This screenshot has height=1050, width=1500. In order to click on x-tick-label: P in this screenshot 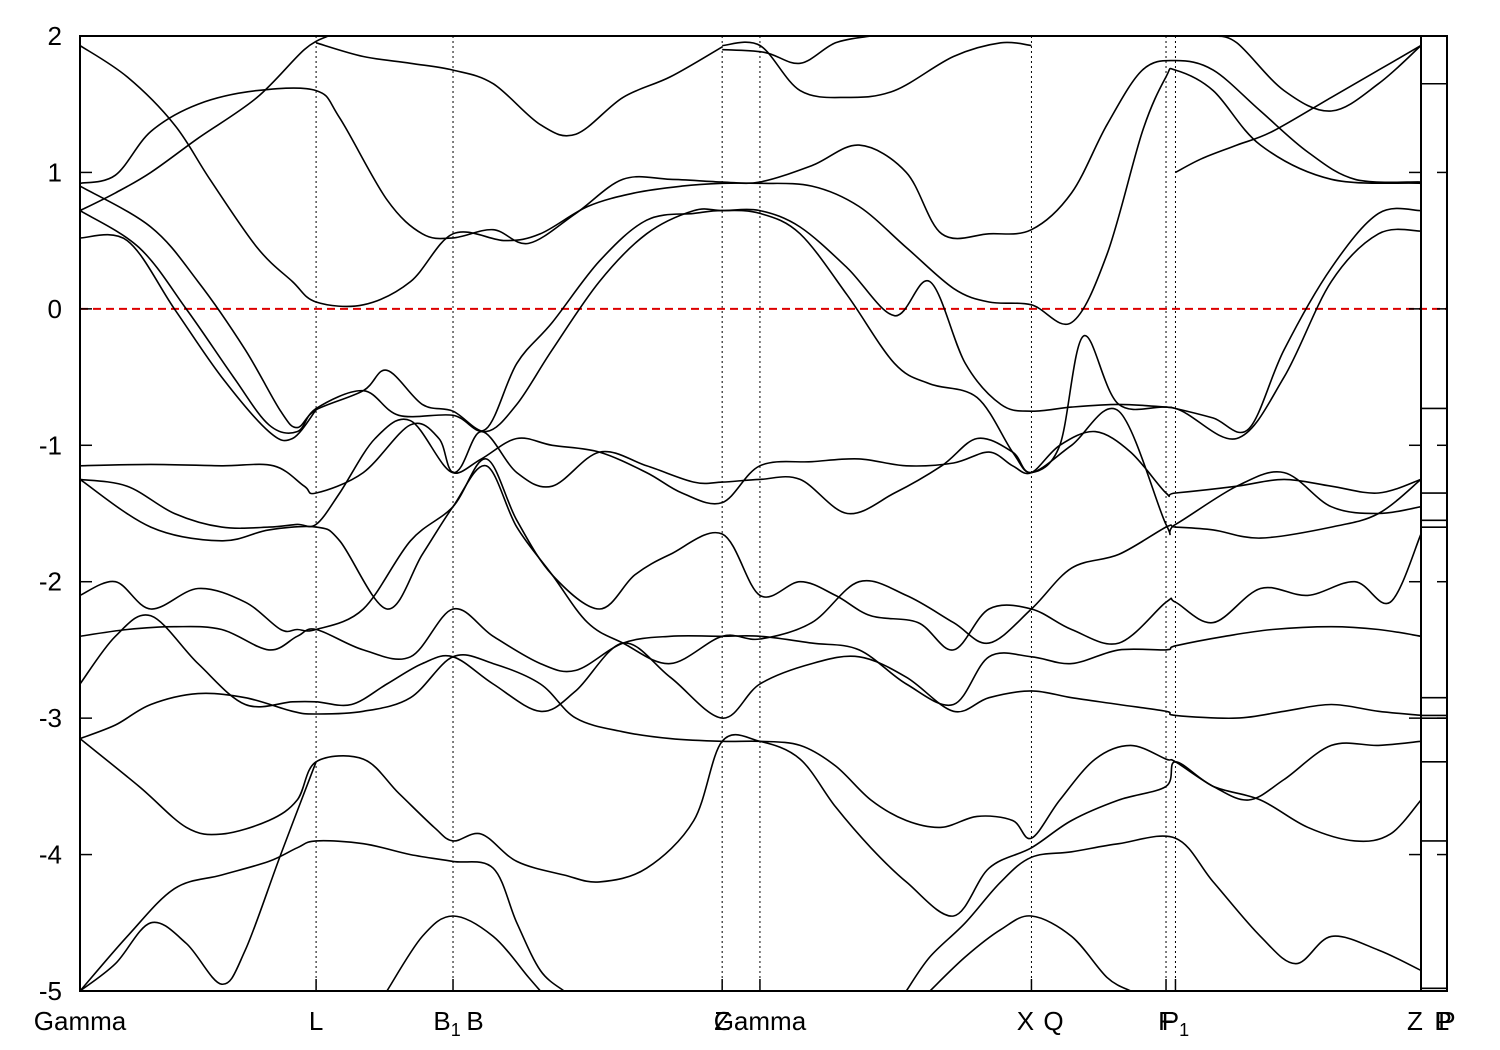, I will do `click(1446, 1021)`.